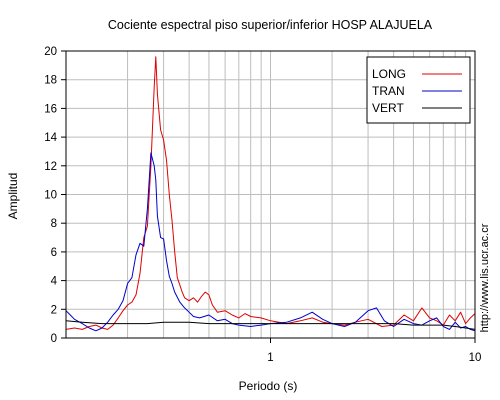  Describe the element at coordinates (50, 109) in the screenshot. I see `y-tick-label: 16` at that location.